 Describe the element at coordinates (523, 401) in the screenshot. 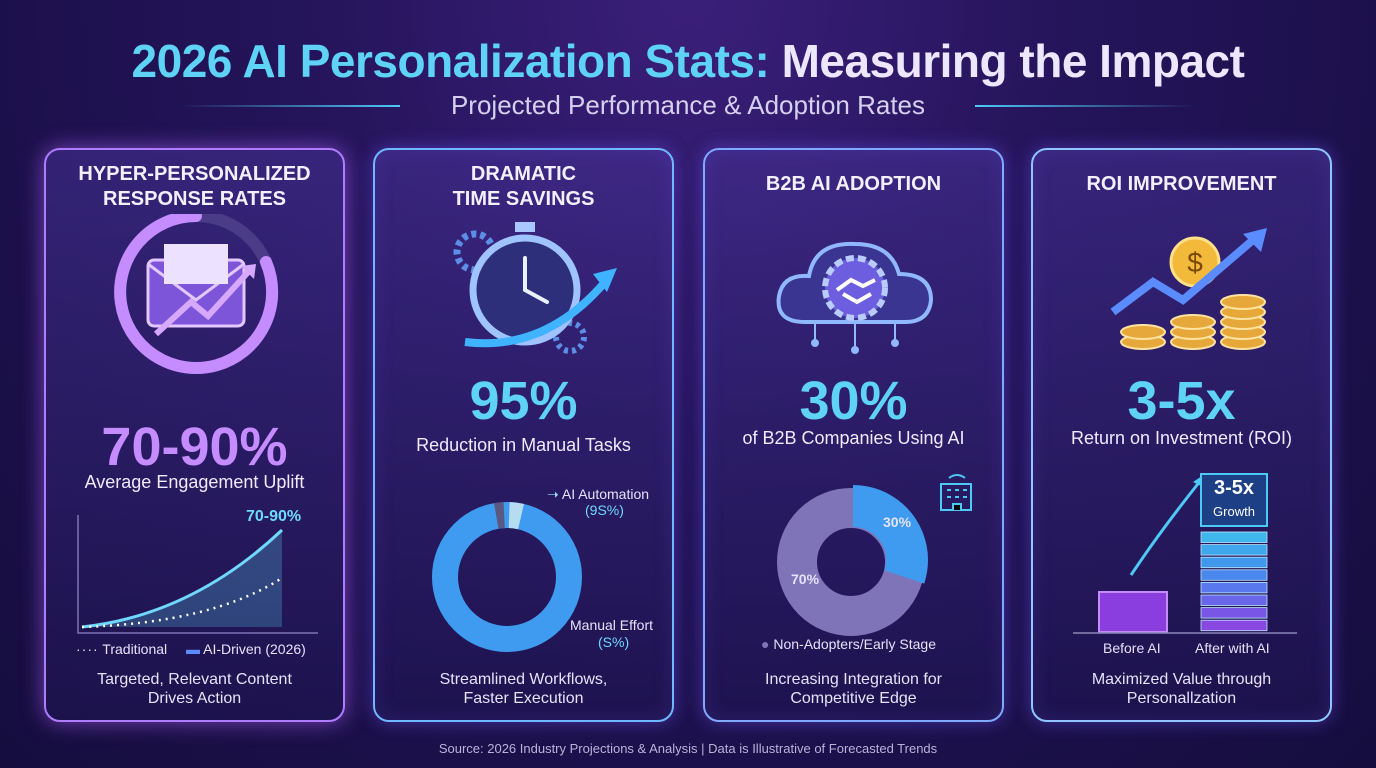

I see `stat-value: 95%` at that location.